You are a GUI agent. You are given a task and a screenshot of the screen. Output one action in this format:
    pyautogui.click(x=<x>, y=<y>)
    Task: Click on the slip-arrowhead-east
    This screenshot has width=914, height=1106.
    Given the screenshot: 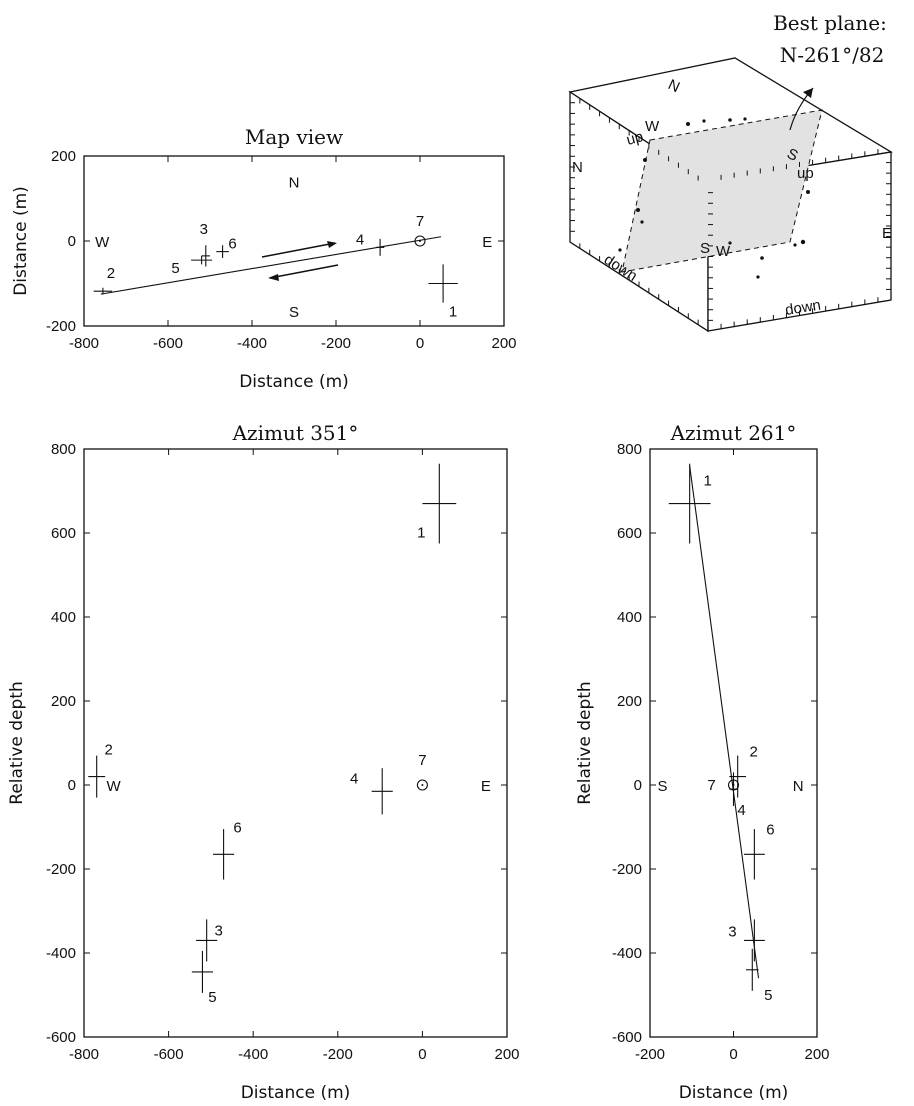 What is the action you would take?
    pyautogui.click(x=332, y=244)
    